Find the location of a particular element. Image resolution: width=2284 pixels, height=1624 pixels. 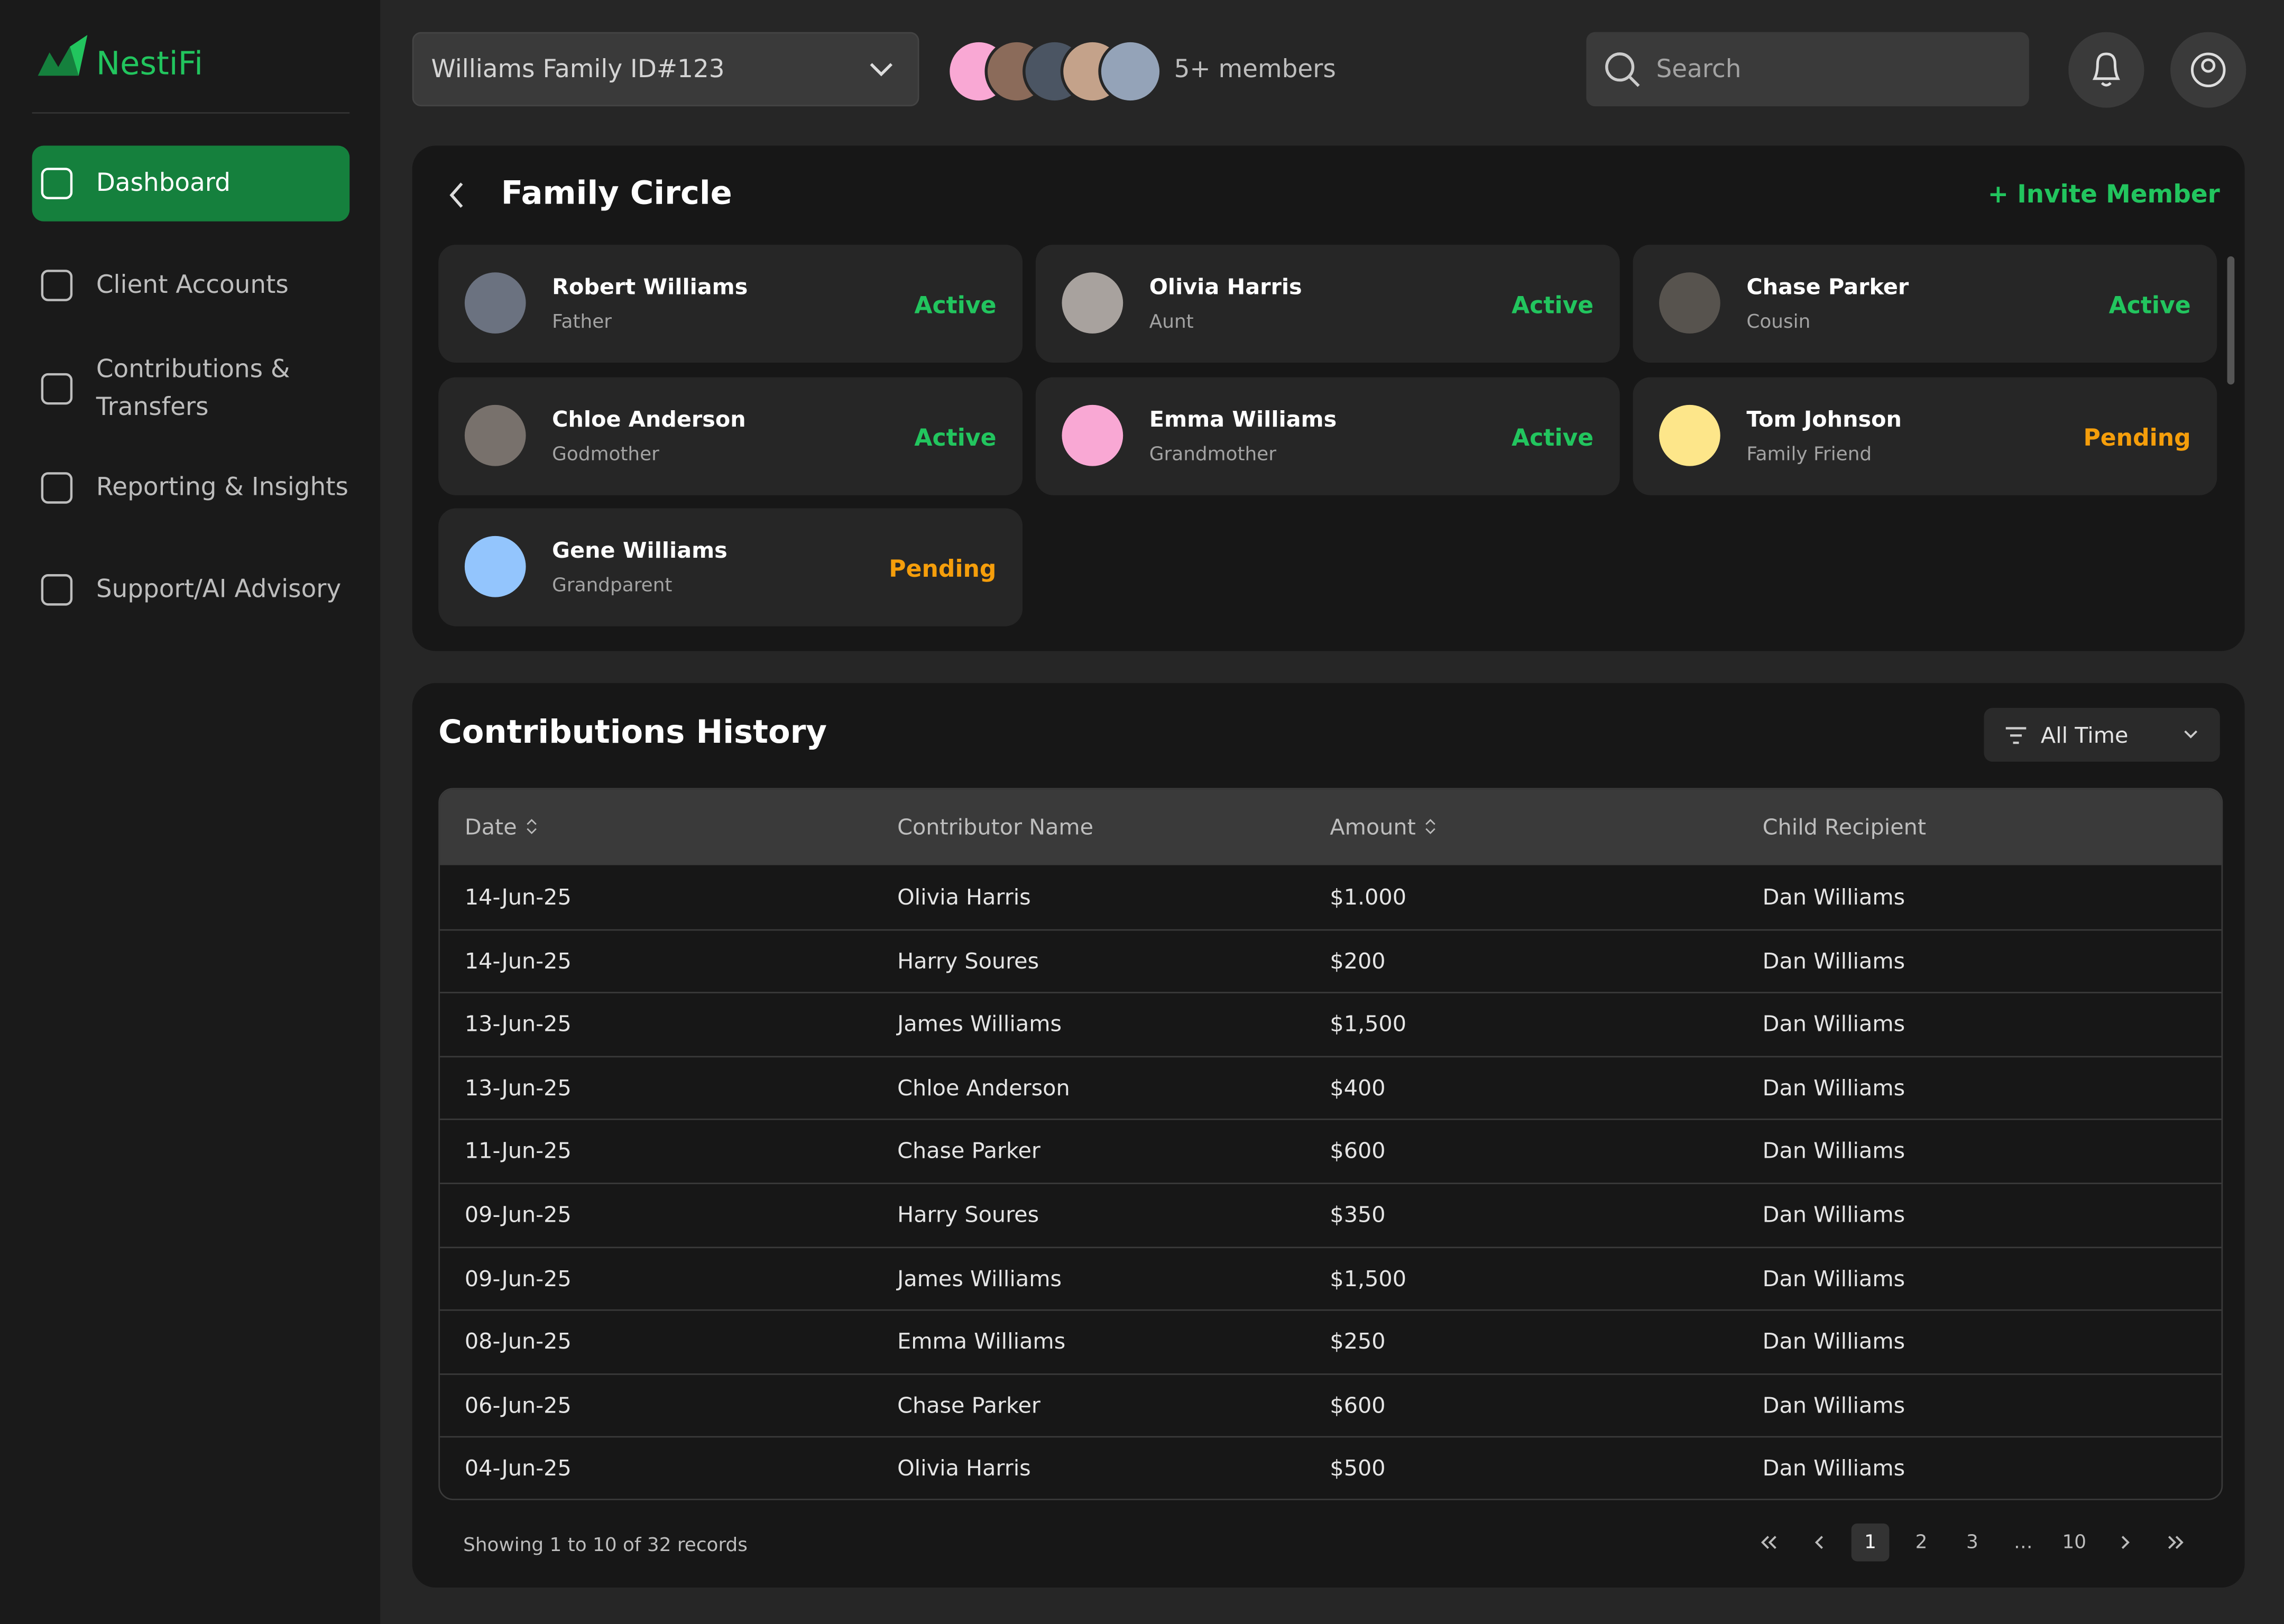

nav-label: Client Accounts is located at coordinates (192, 286).